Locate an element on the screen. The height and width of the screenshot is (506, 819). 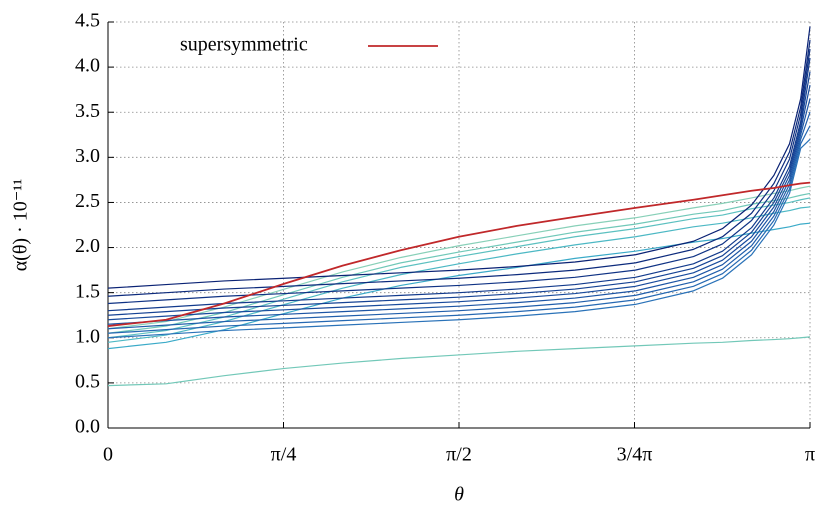
x-tick-label: 0 is located at coordinates (108, 455).